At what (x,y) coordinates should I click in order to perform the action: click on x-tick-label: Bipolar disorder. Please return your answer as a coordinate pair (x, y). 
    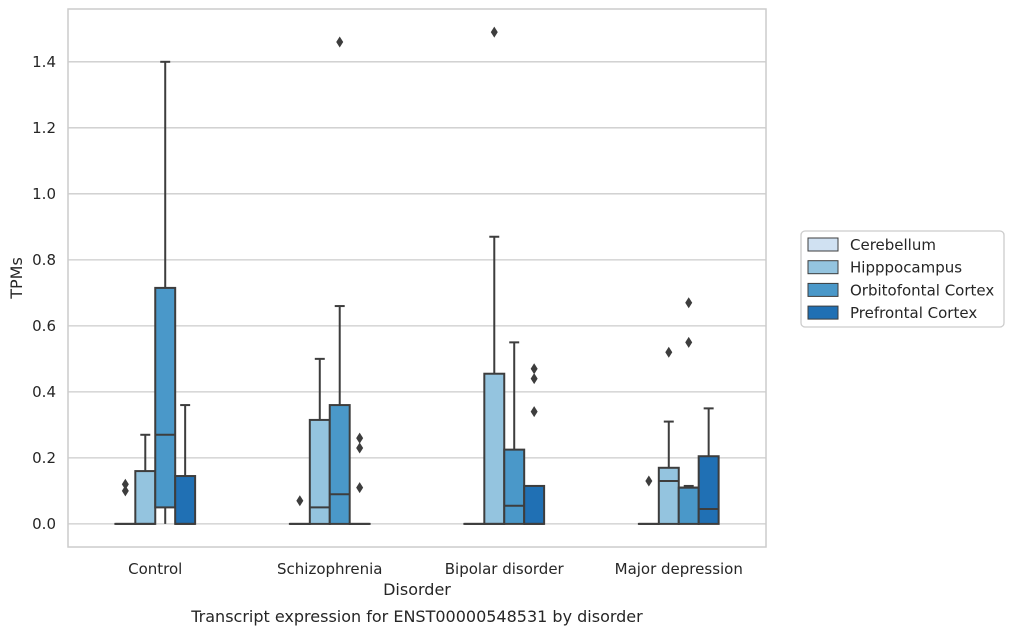
    Looking at the image, I should click on (505, 569).